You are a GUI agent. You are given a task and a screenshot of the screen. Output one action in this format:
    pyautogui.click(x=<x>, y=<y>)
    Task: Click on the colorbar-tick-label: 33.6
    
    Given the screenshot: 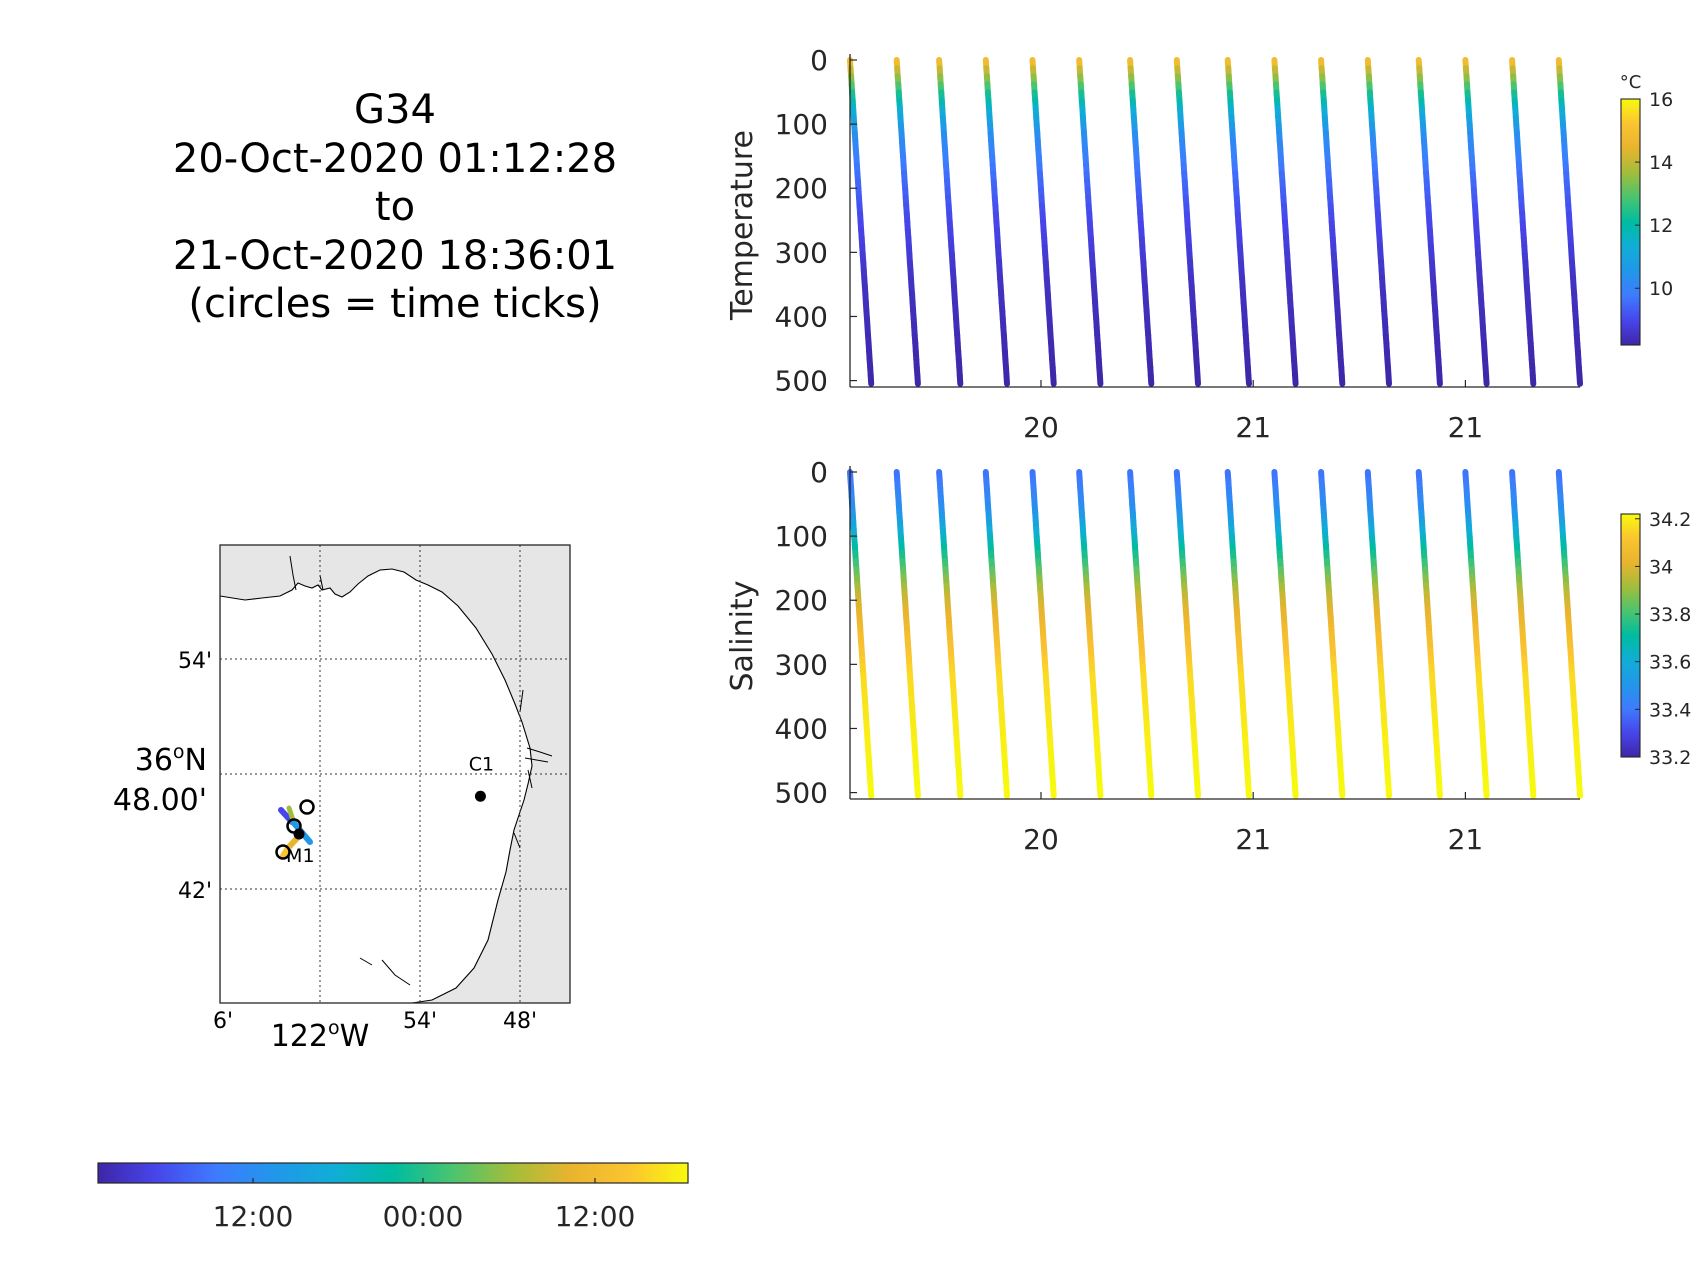 What is the action you would take?
    pyautogui.click(x=1670, y=663)
    